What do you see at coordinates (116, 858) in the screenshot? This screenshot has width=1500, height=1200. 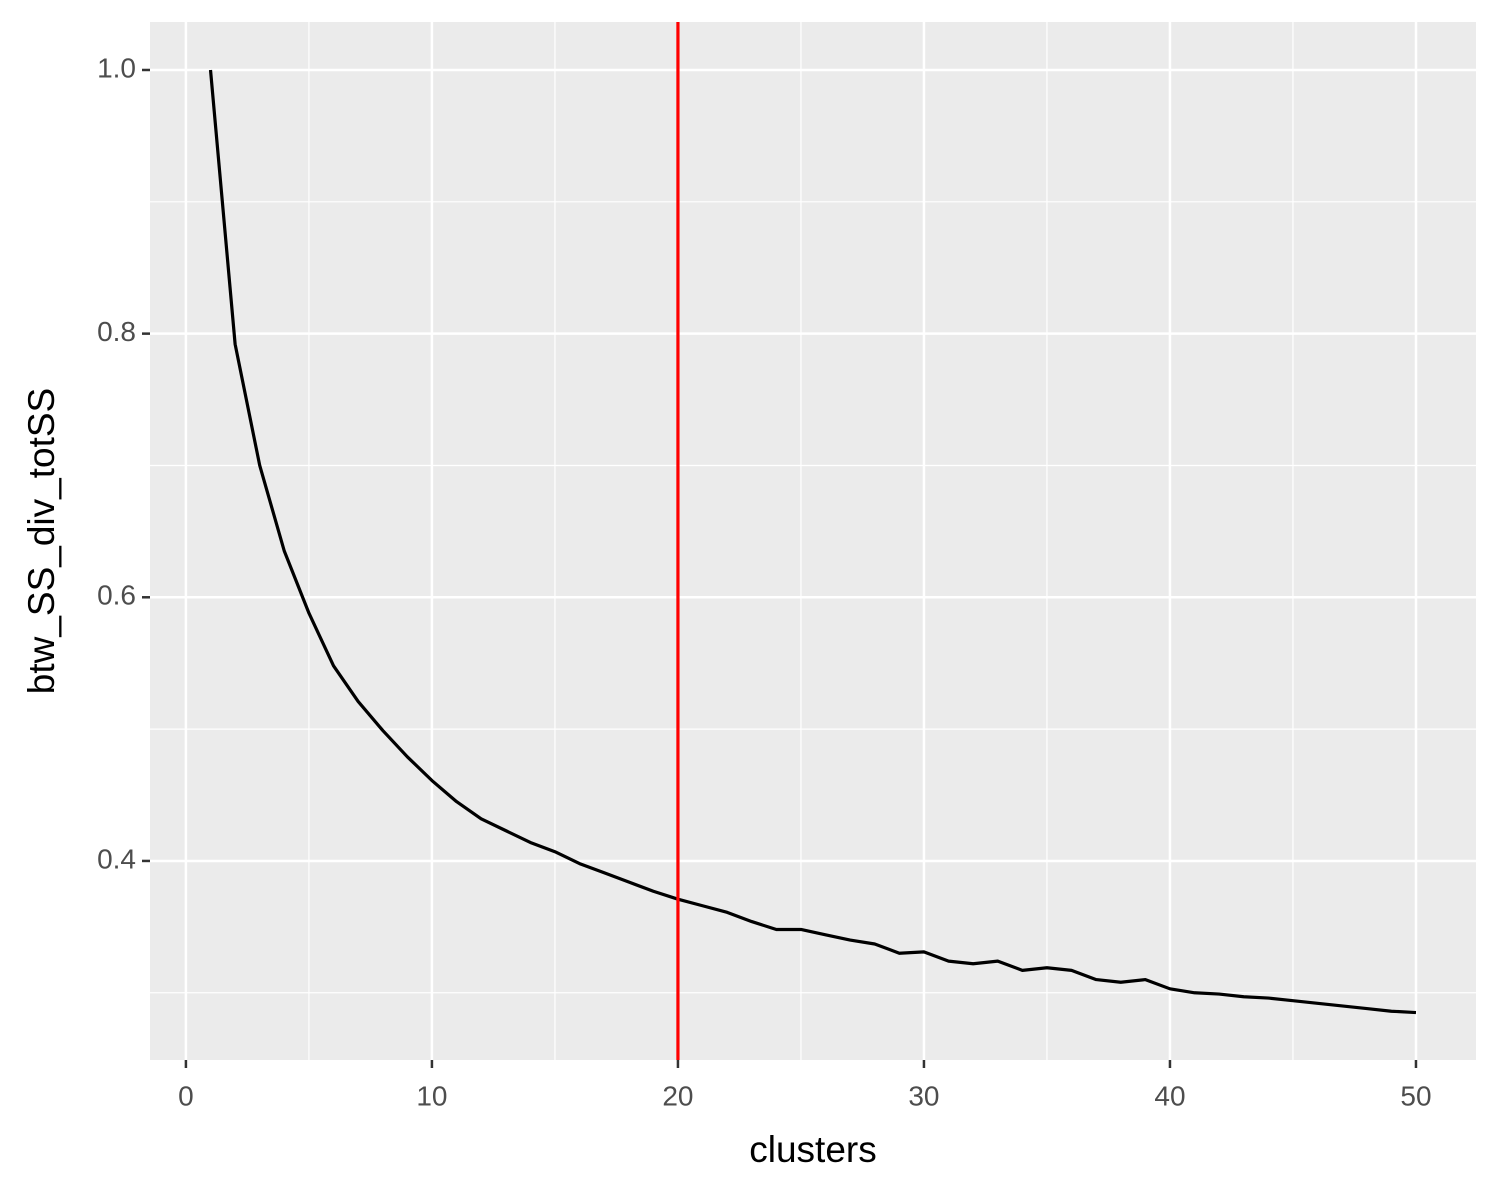 I see `y-tick-label: 0.4` at bounding box center [116, 858].